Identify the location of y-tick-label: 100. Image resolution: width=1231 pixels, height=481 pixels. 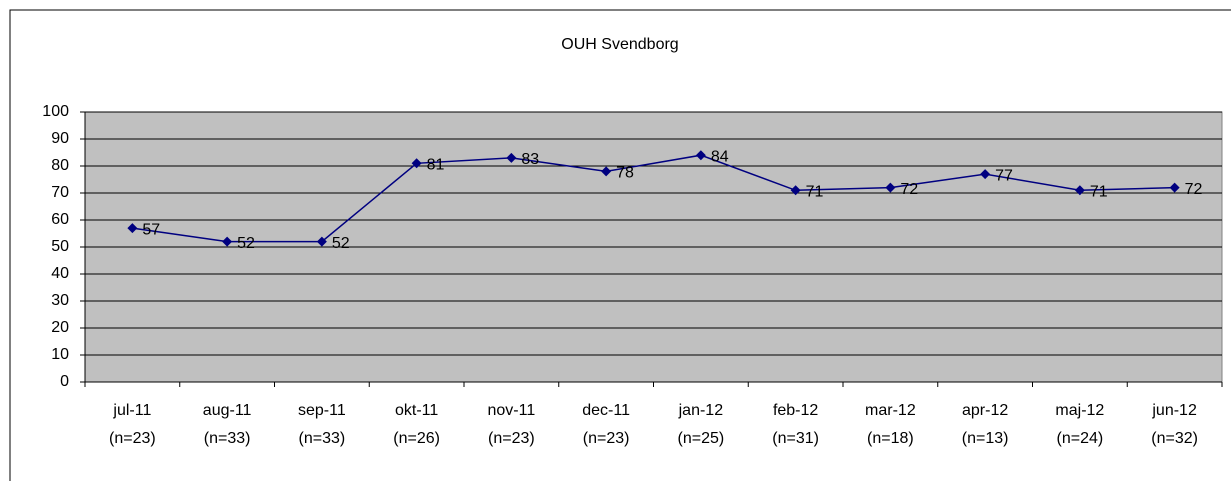
(55, 111).